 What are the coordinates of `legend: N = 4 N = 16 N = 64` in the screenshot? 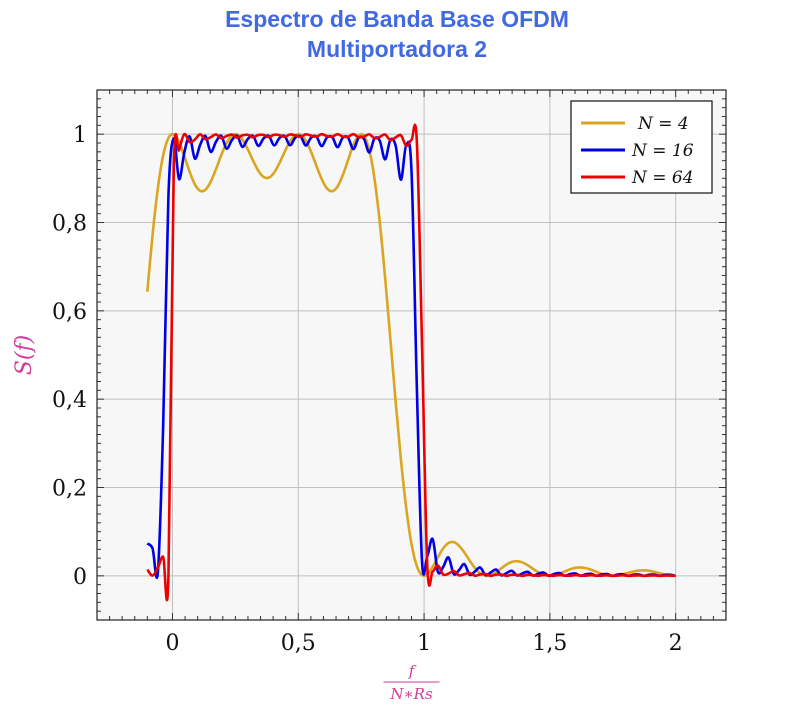 It's located at (641, 147).